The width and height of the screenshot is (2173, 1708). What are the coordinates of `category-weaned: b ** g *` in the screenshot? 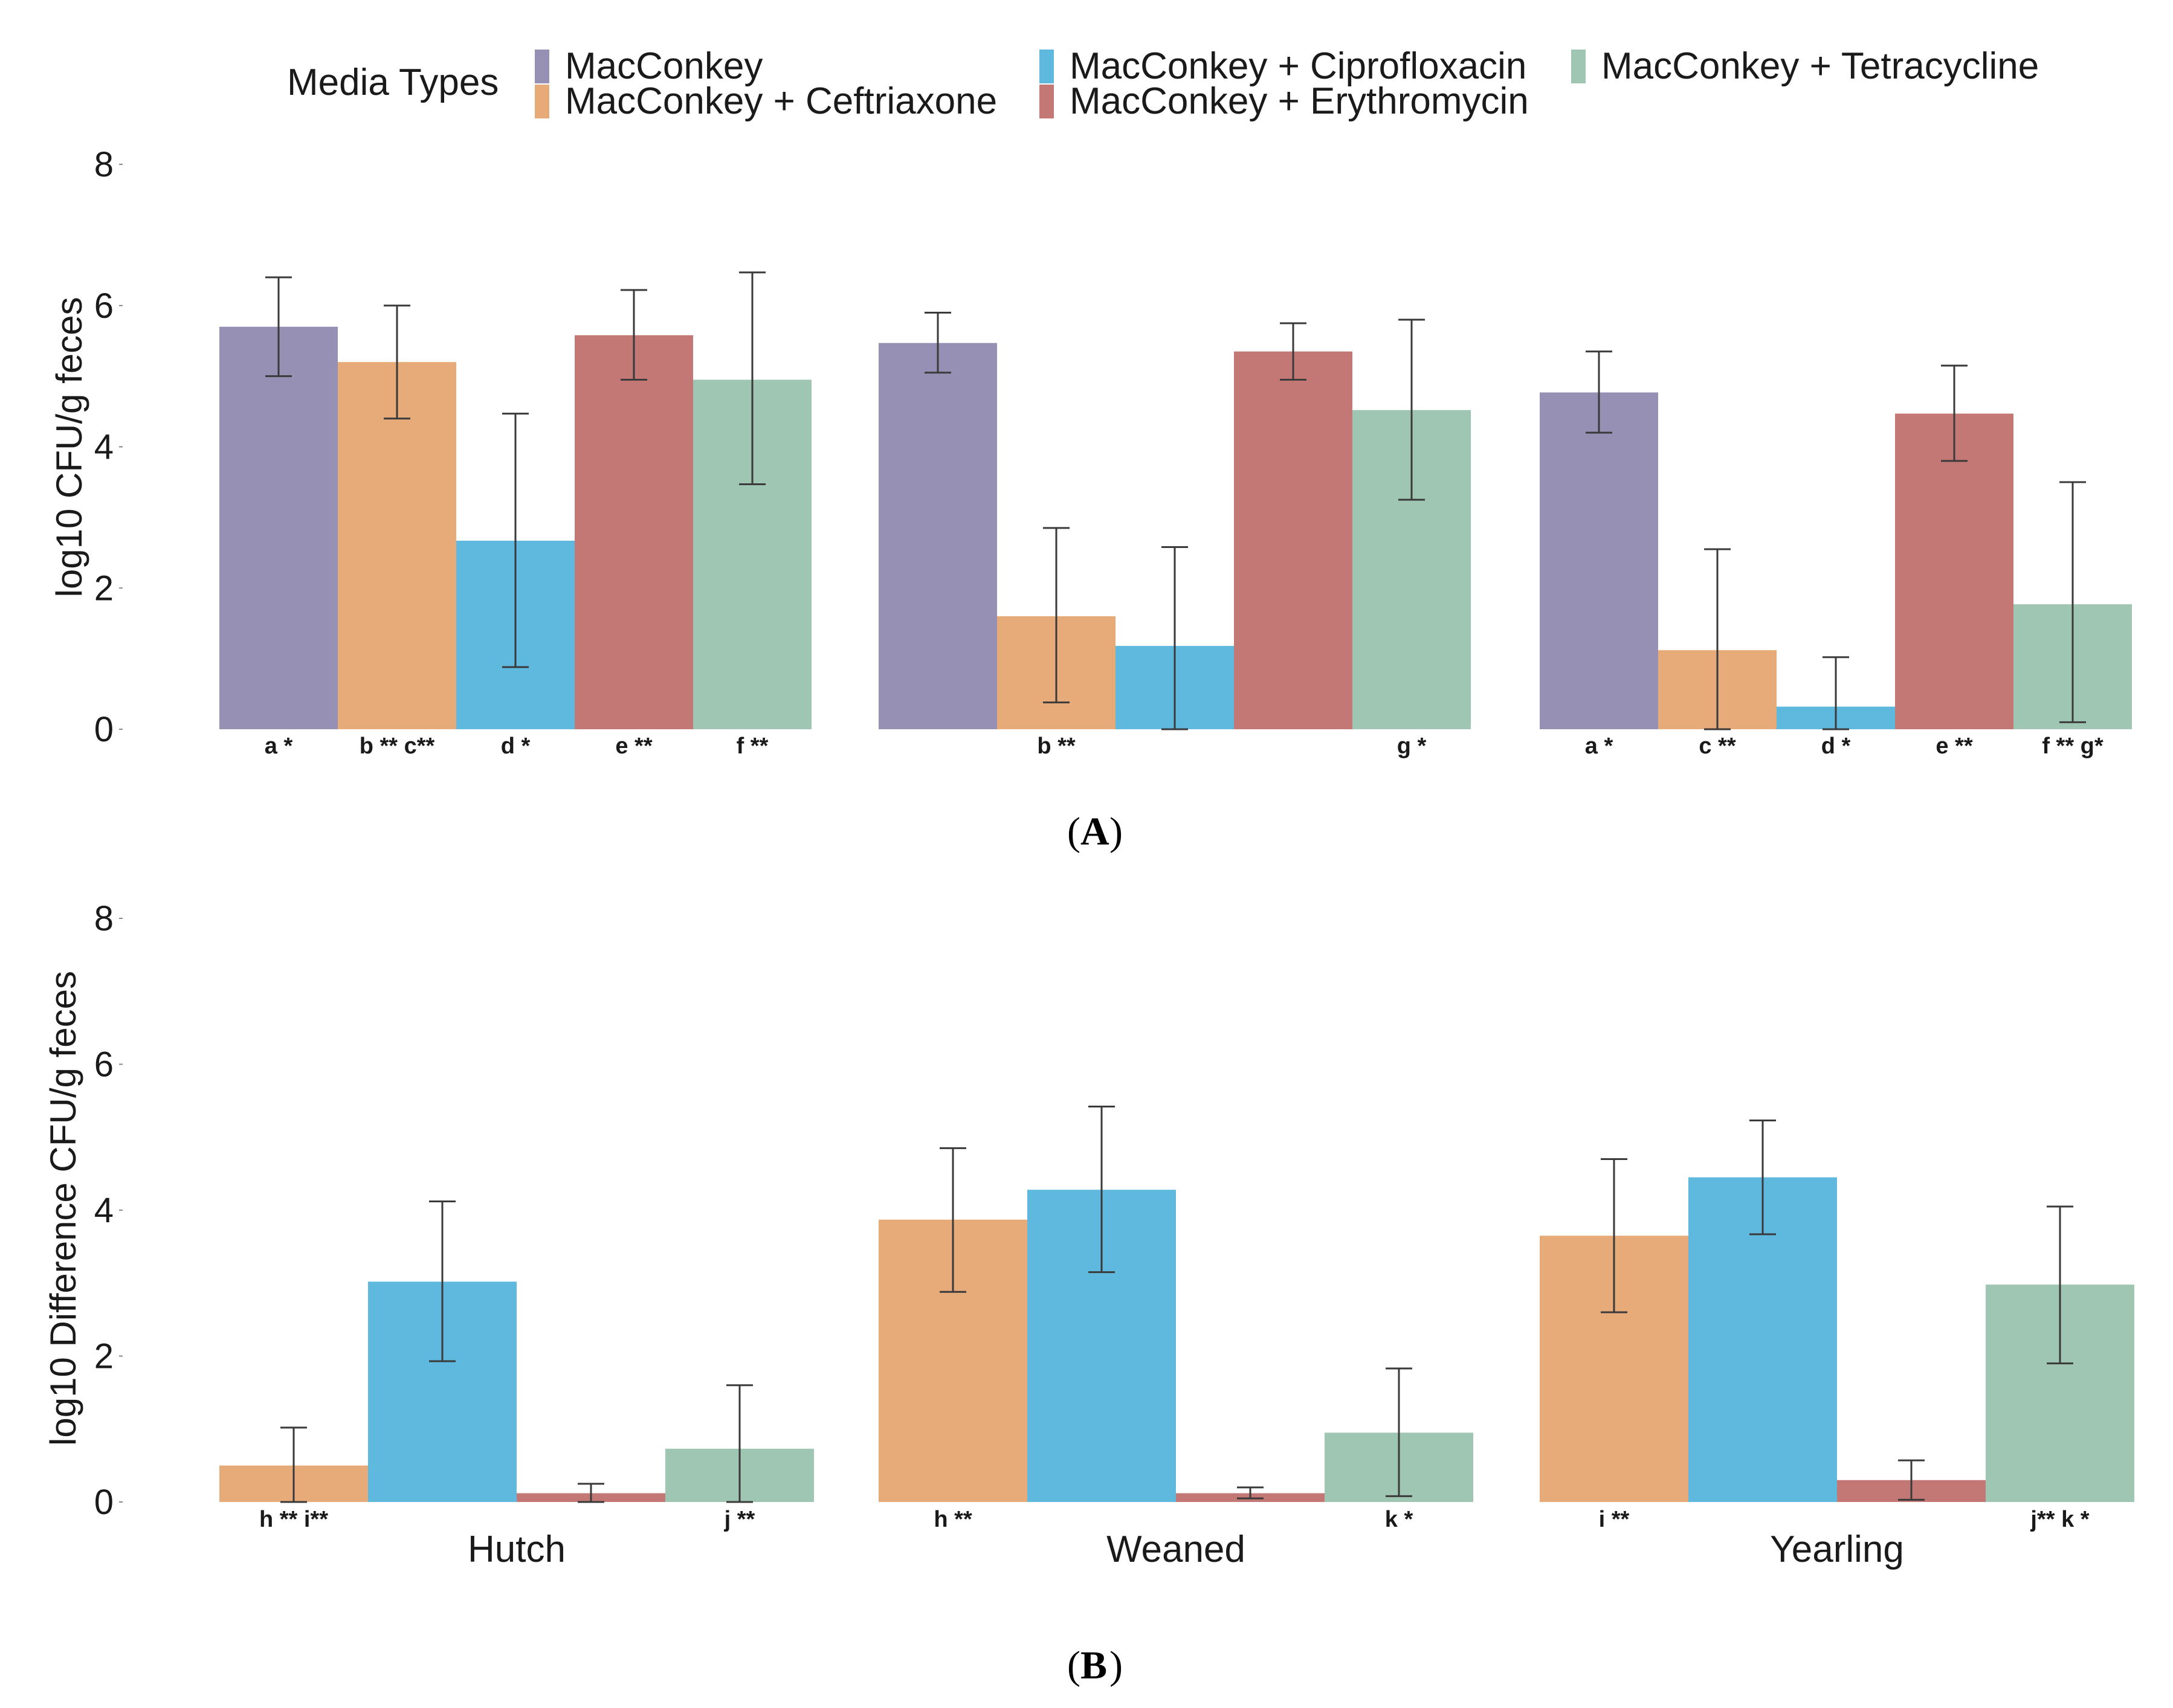 It's located at (1175, 535).